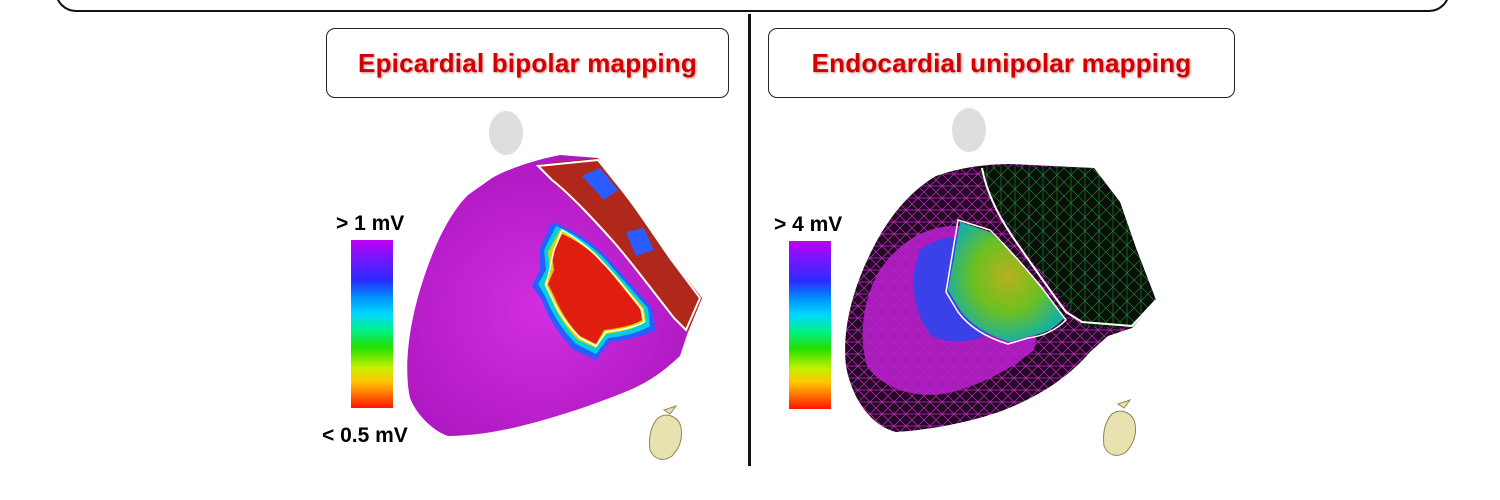  I want to click on endocardial-scale-max-label: > 4 mV, so click(808, 224).